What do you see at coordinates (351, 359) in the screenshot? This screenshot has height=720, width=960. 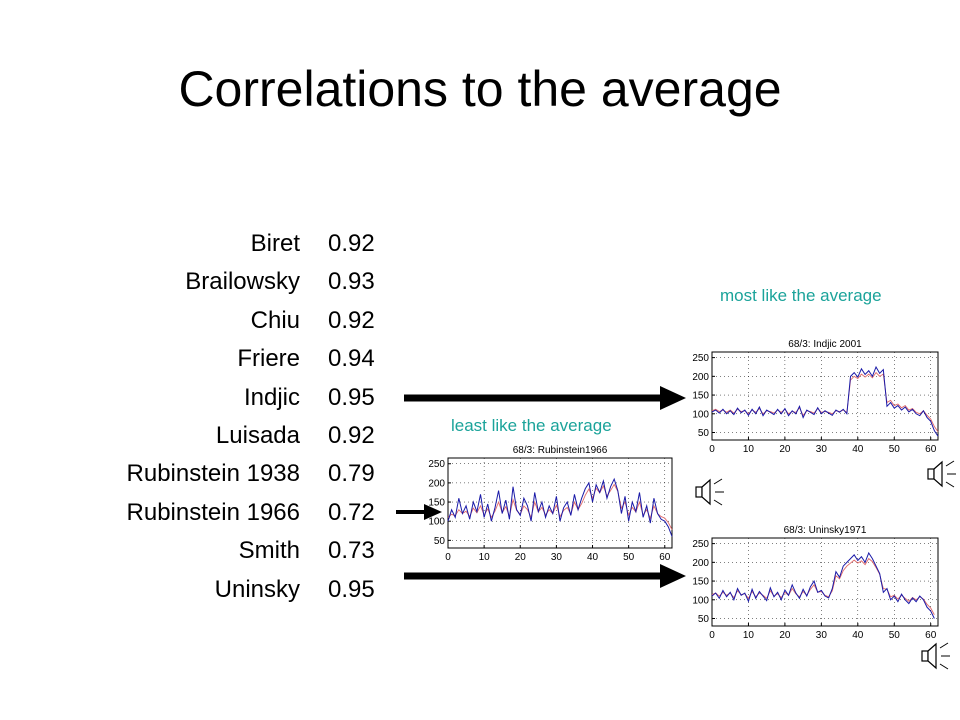 I see `correlation-value: 0.94` at bounding box center [351, 359].